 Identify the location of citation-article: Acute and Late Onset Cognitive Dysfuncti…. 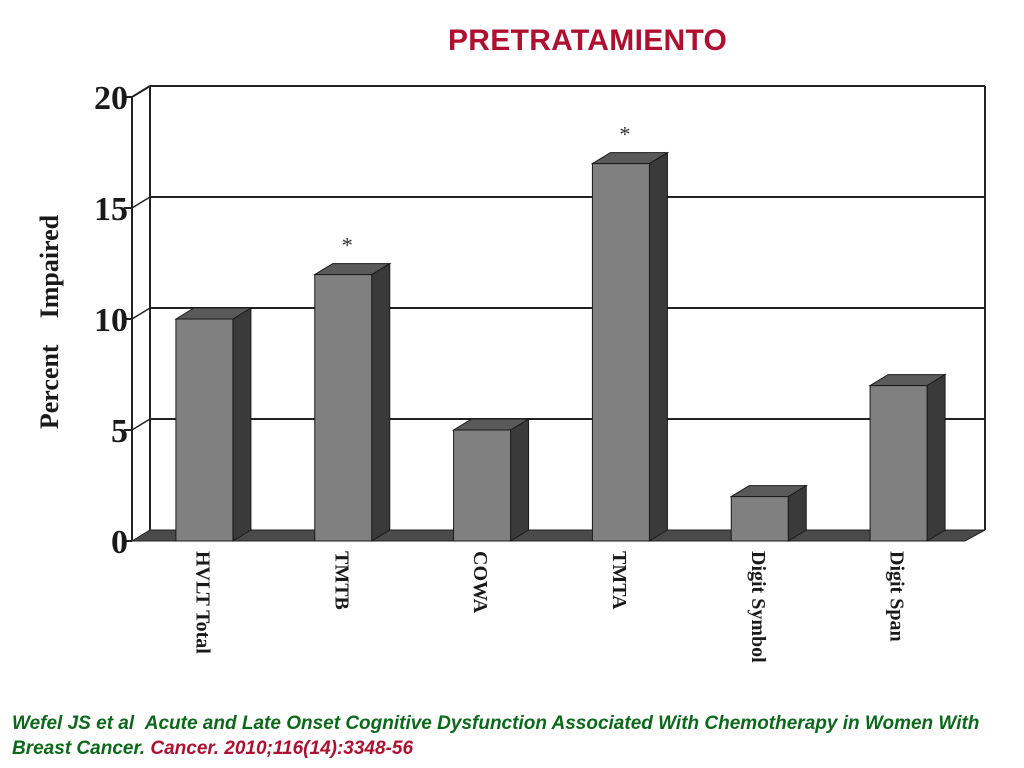
(496, 736).